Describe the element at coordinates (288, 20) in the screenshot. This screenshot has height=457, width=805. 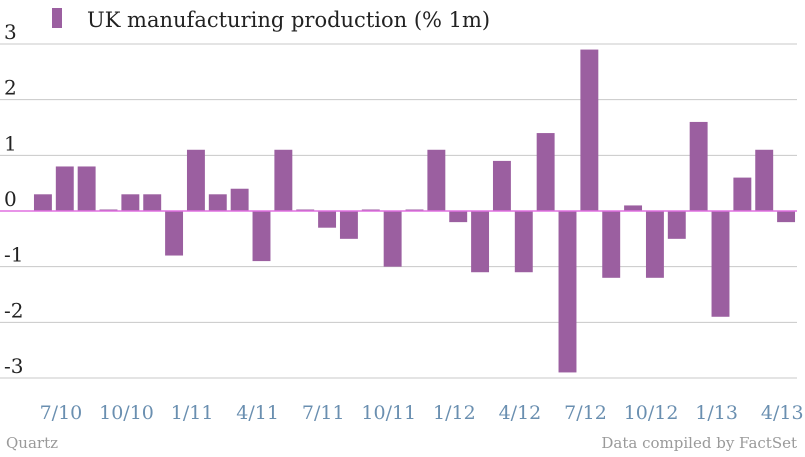
I see `legend-label: UK manufacturing production (% 1m)` at that location.